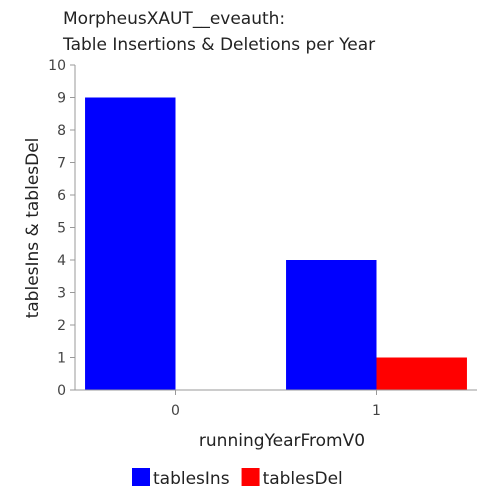 Image resolution: width=500 pixels, height=500 pixels. I want to click on x-axis-label: runningYearFromV0, so click(282, 441).